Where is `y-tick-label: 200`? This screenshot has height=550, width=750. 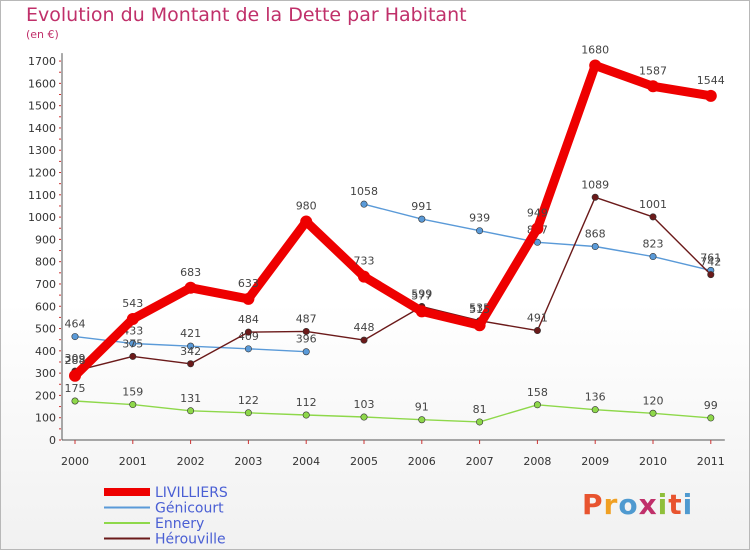
y-tick-label: 200 is located at coordinates (45, 395).